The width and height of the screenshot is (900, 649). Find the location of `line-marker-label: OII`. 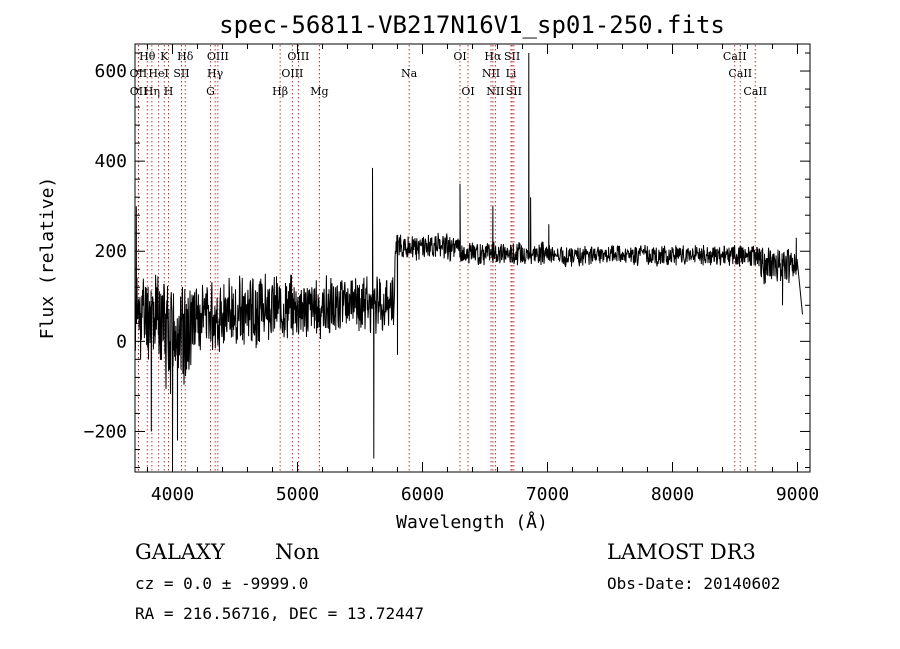

line-marker-label: OII is located at coordinates (139, 91).